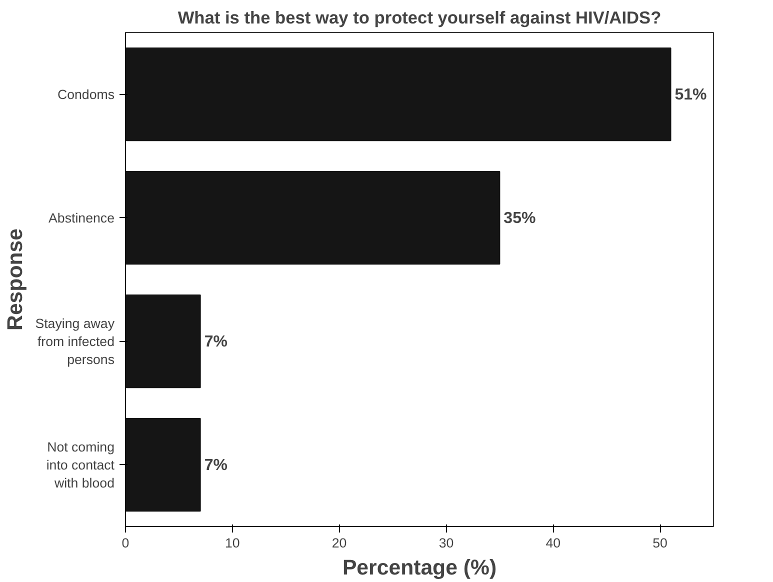 The height and width of the screenshot is (582, 773). What do you see at coordinates (520, 218) in the screenshot?
I see `data-label: 35%` at bounding box center [520, 218].